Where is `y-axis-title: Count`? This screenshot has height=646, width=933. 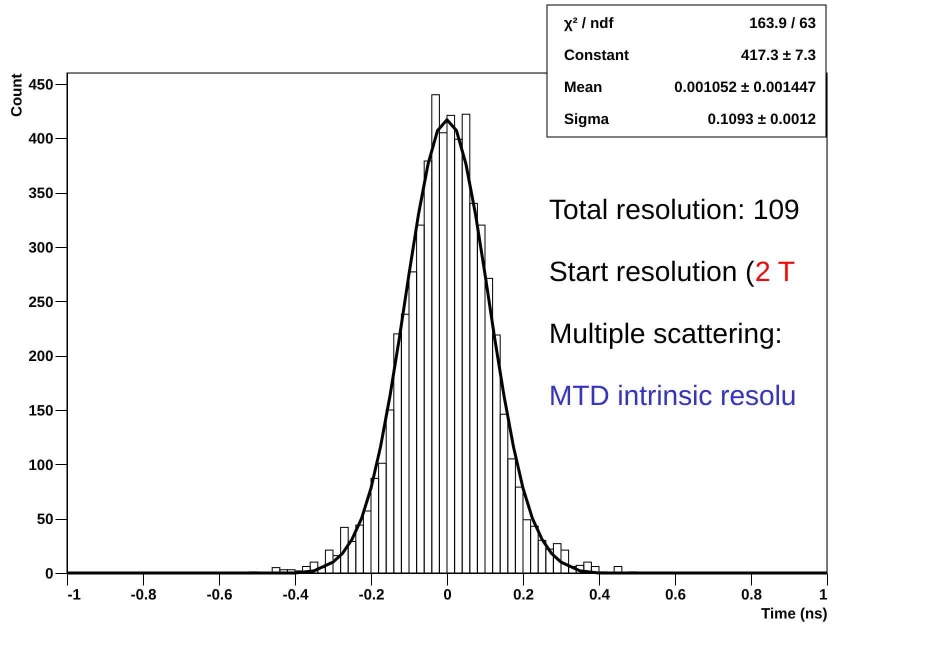
y-axis-title: Count is located at coordinates (17, 95).